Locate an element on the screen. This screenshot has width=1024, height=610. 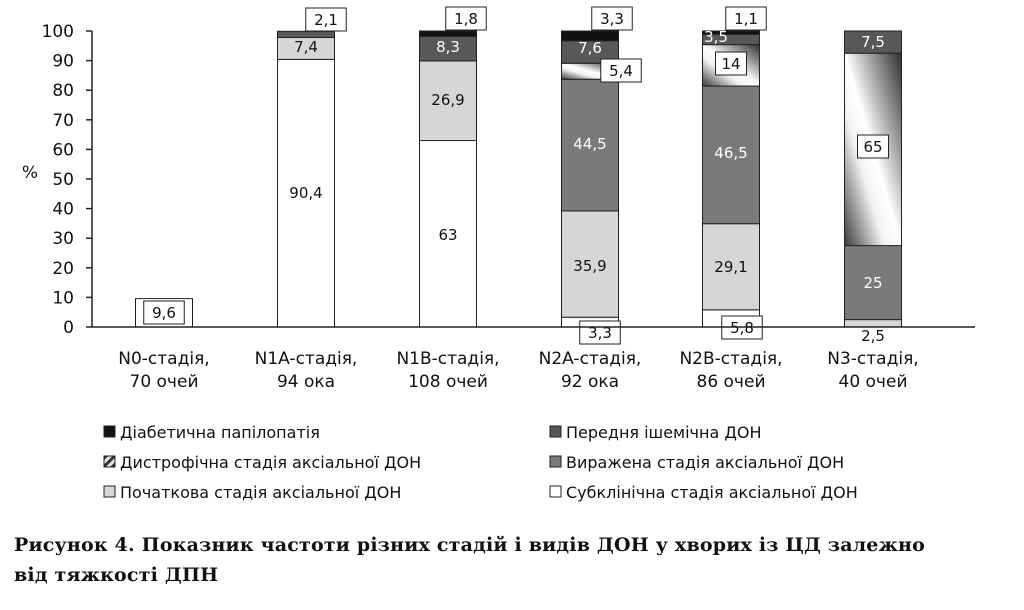
value-label: 63 is located at coordinates (447, 235).